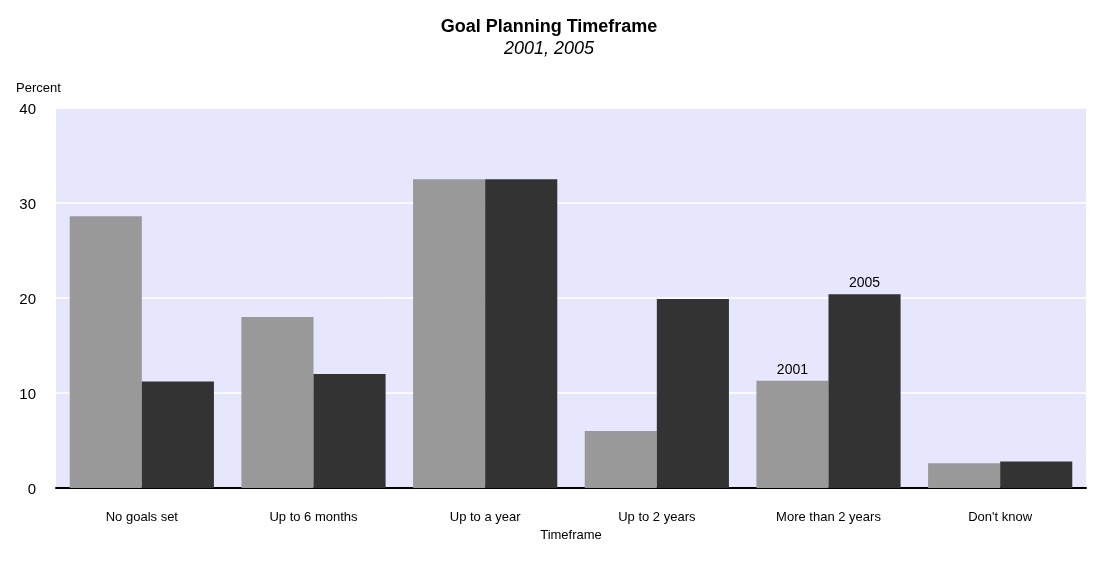 This screenshot has height=570, width=1098. I want to click on y-tick-label: 30, so click(27, 203).